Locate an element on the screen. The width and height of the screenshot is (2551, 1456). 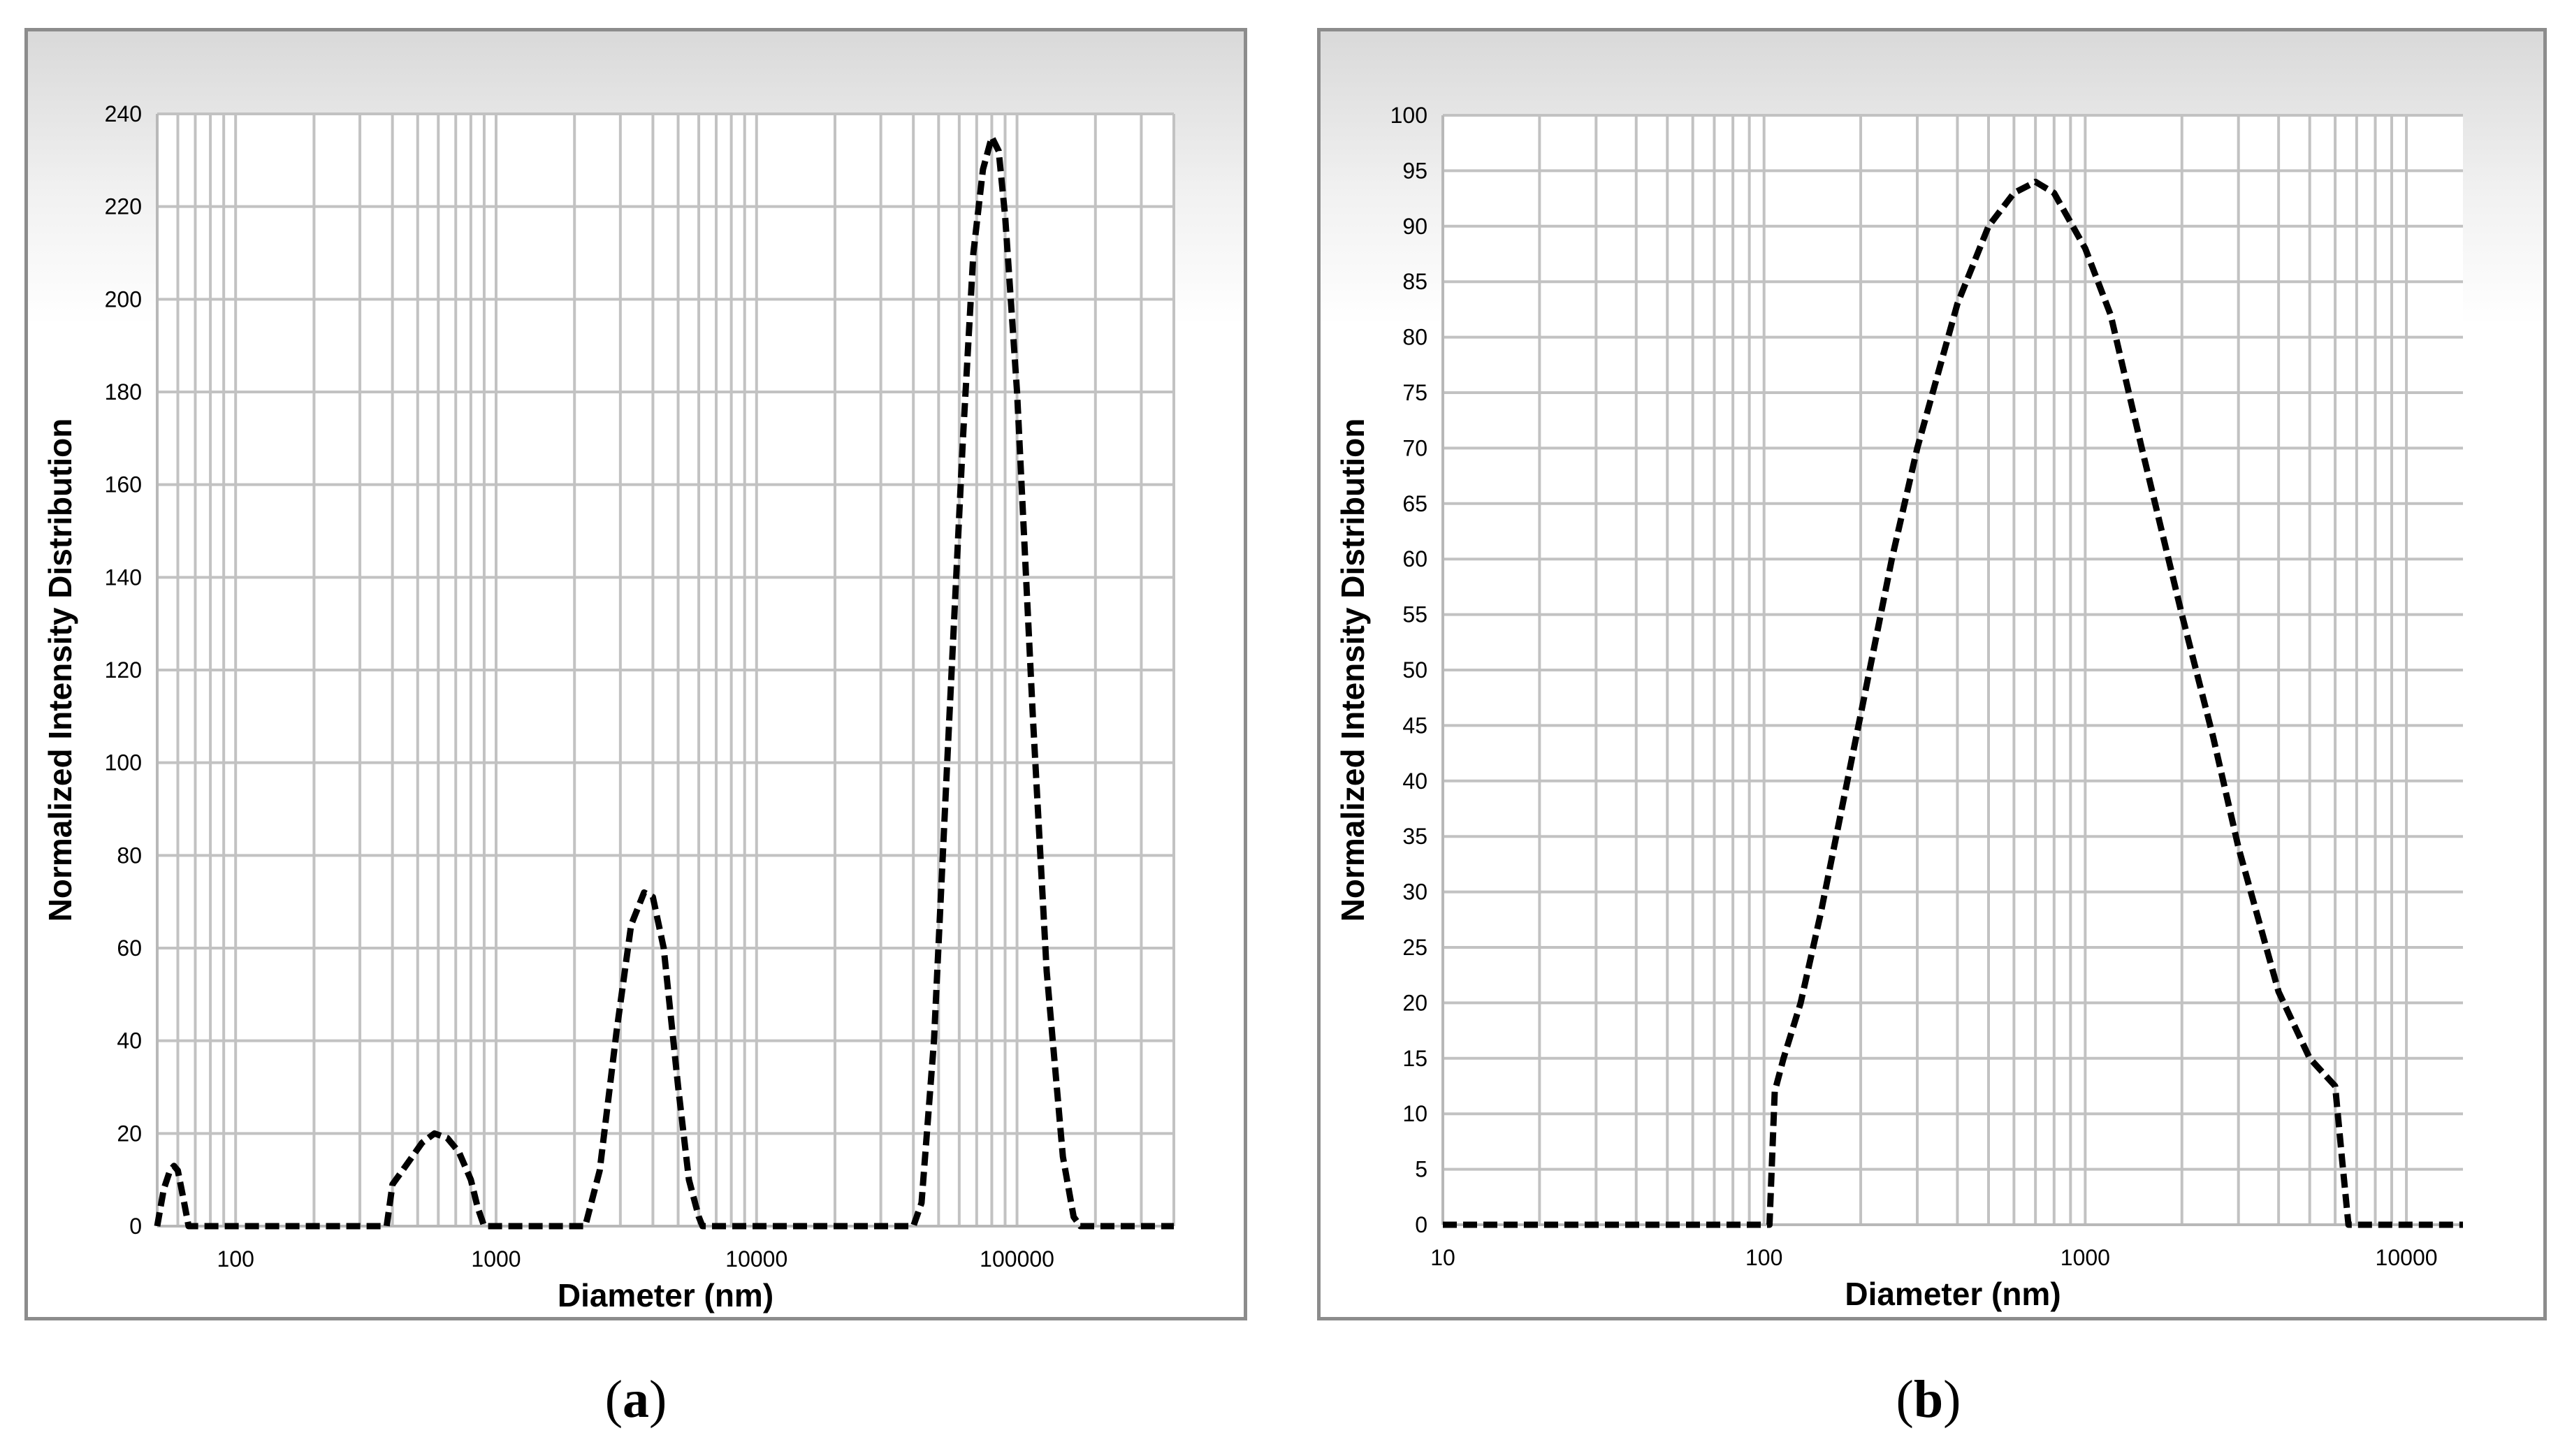
y-tick-label: 90 is located at coordinates (1414, 226).